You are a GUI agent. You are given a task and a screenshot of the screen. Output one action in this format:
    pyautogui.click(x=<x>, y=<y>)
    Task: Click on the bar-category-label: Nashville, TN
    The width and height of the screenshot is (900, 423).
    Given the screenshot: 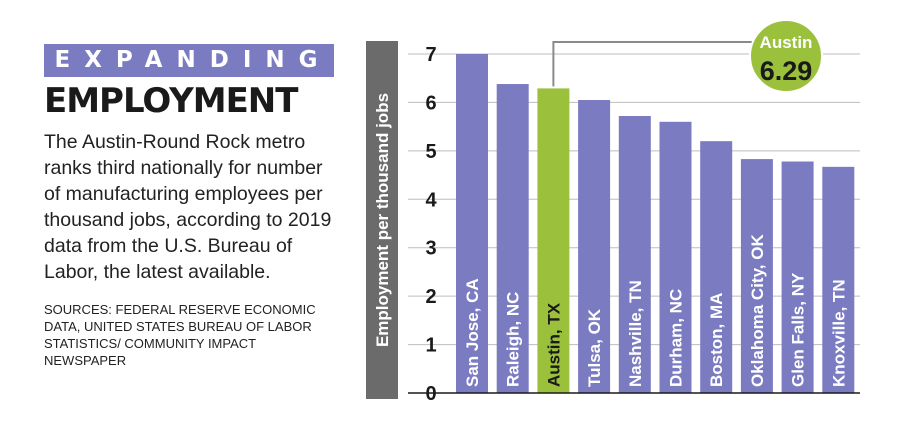 What is the action you would take?
    pyautogui.click(x=635, y=333)
    